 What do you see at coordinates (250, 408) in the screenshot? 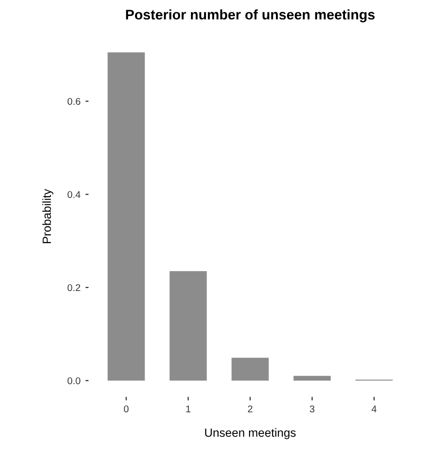
I see `x-tick-label: 2` at bounding box center [250, 408].